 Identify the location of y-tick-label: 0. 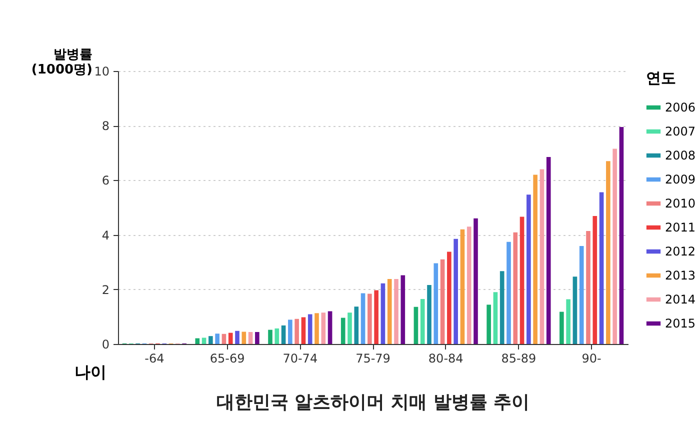
(106, 345).